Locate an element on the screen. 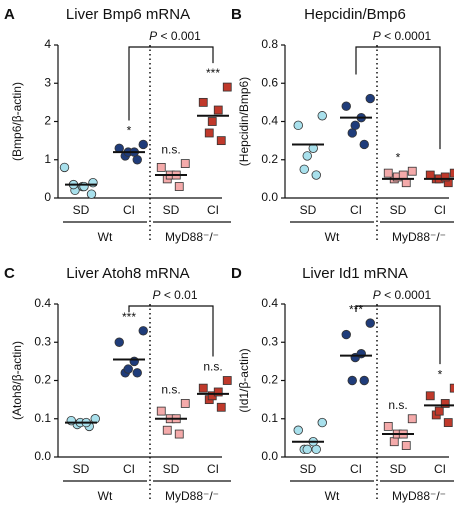 Image resolution: width=454 pixels, height=517 pixels. y-tick-label: 2 is located at coordinates (47, 121).